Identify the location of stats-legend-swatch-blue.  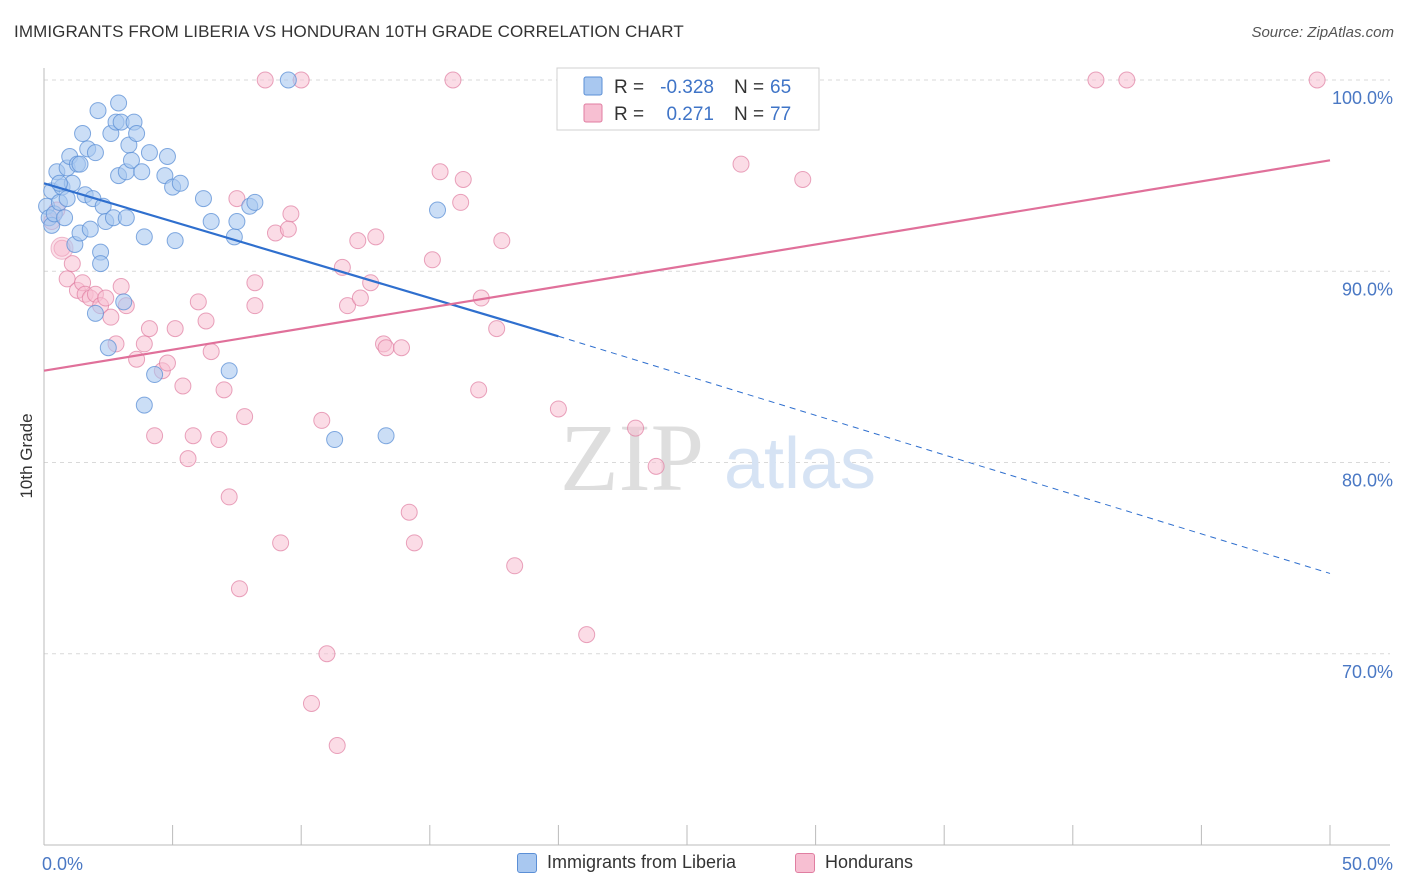
(593, 86).